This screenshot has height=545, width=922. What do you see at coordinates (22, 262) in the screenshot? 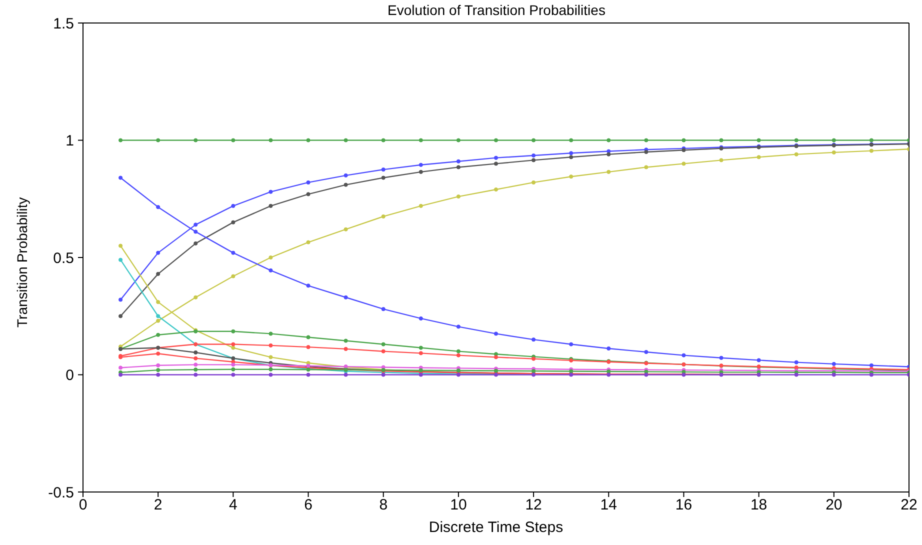
I see `y-axis-title: Transition Probability` at bounding box center [22, 262].